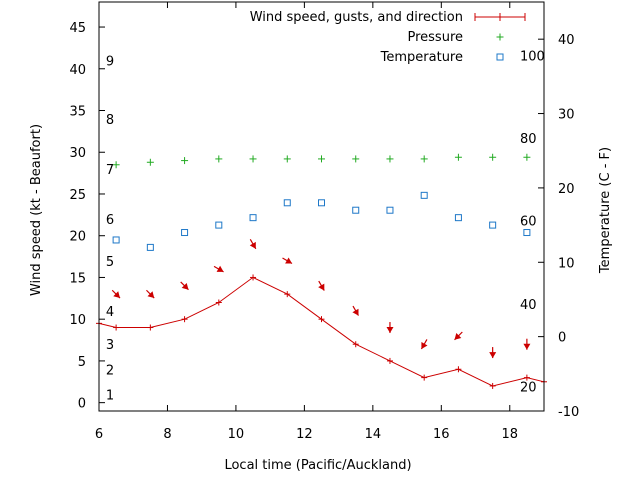 The width and height of the screenshot is (640, 480). Describe the element at coordinates (441, 434) in the screenshot. I see `x-tick-label-5: 16` at that location.